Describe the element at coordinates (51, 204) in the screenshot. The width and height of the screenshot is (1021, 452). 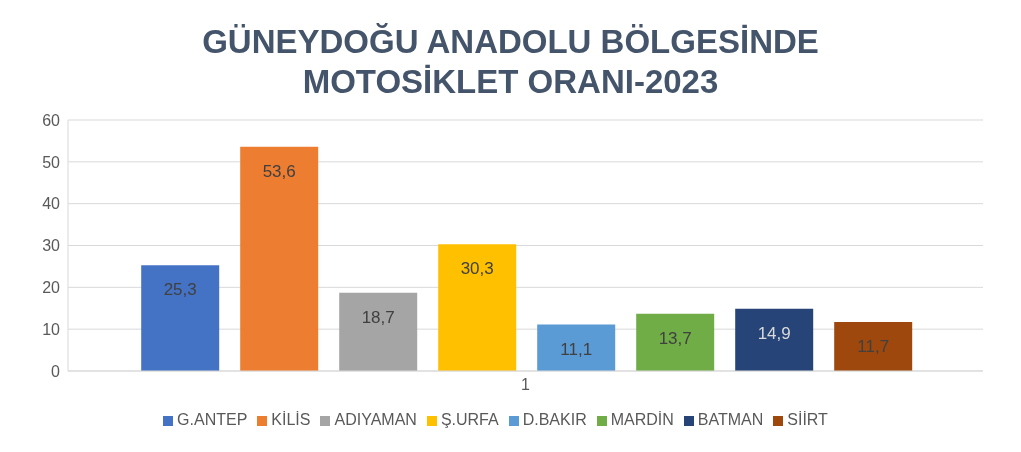
I see `y-tick-label: 40` at that location.